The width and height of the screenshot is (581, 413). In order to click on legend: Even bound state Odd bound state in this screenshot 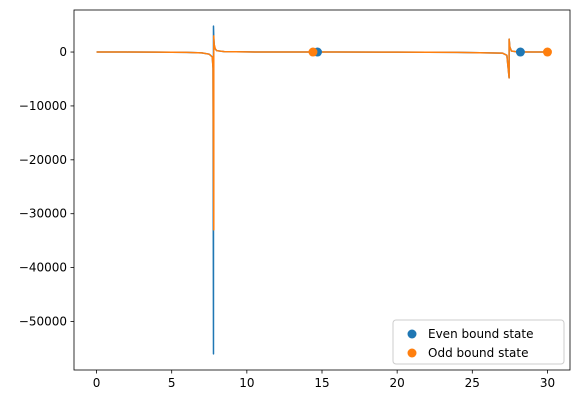, I will do `click(478, 342)`.